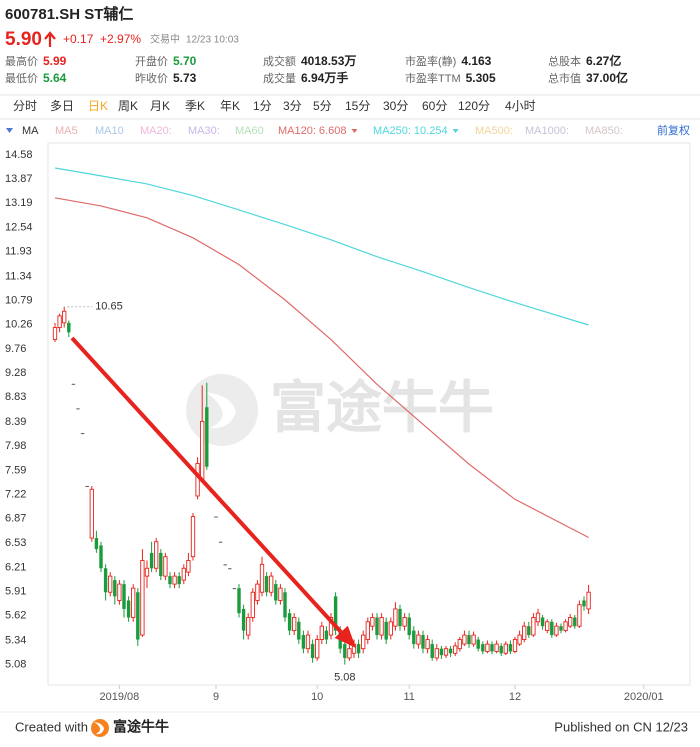 Image resolution: width=700 pixels, height=747 pixels. What do you see at coordinates (297, 131) in the screenshot?
I see `ma-legend-label: MA120:` at bounding box center [297, 131].